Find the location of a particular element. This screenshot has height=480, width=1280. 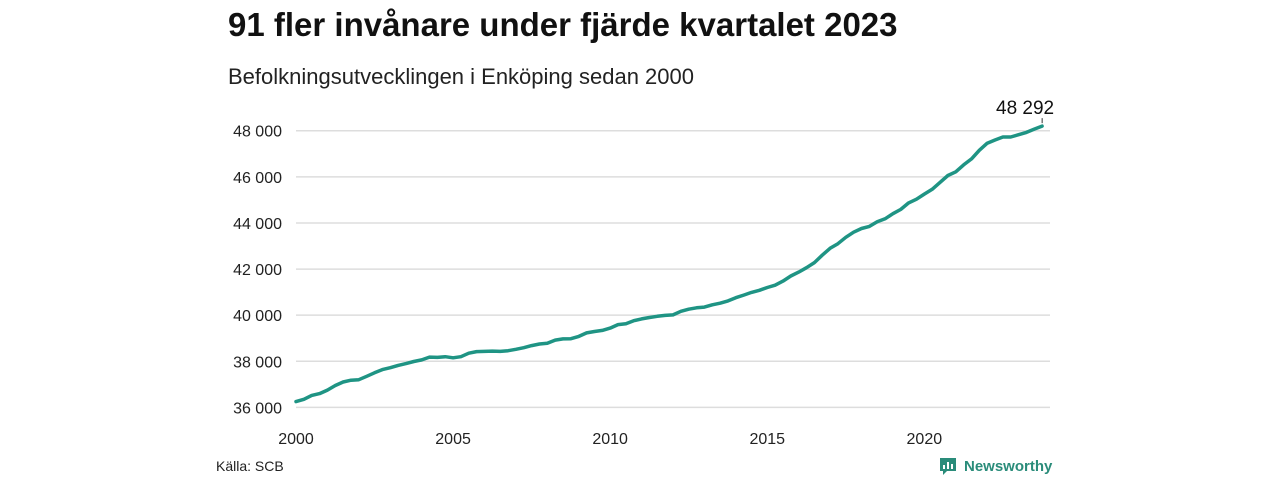

x-tick-label: 2010 is located at coordinates (610, 439).